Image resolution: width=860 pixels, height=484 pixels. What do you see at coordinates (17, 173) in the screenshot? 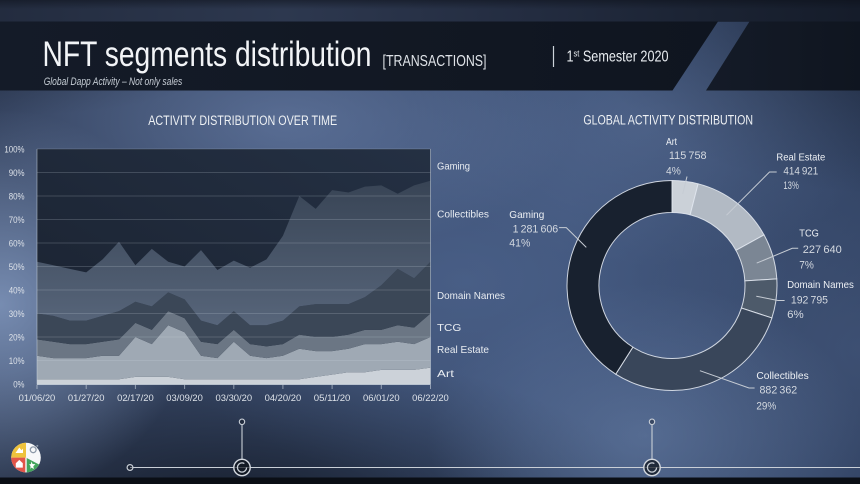
I see `svg-text: 90%` at bounding box center [17, 173].